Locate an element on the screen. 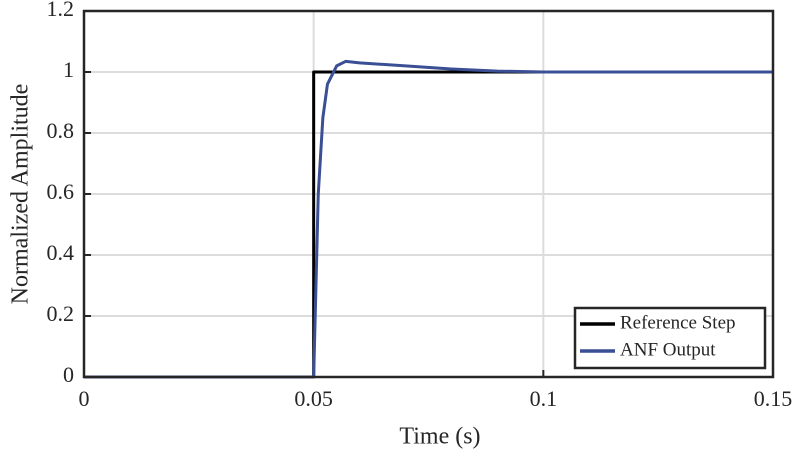 The image size is (800, 456). y-tick-label: 1.2 is located at coordinates (61, 10).